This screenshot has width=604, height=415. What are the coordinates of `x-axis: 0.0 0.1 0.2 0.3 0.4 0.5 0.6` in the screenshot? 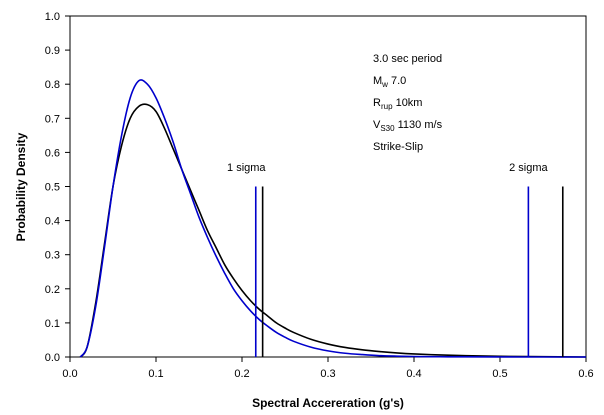 It's located at (328, 368).